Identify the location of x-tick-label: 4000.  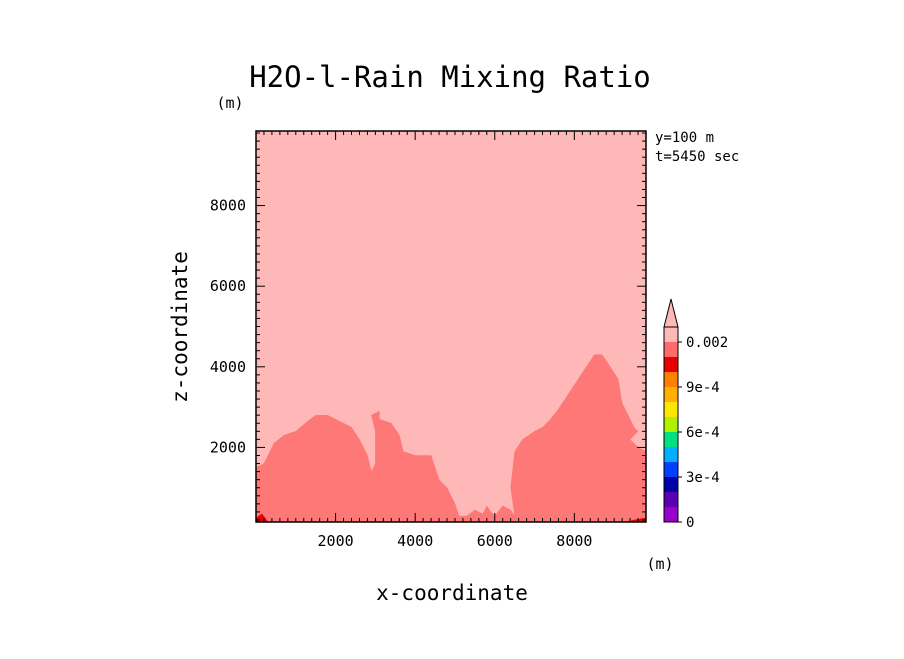
(415, 541).